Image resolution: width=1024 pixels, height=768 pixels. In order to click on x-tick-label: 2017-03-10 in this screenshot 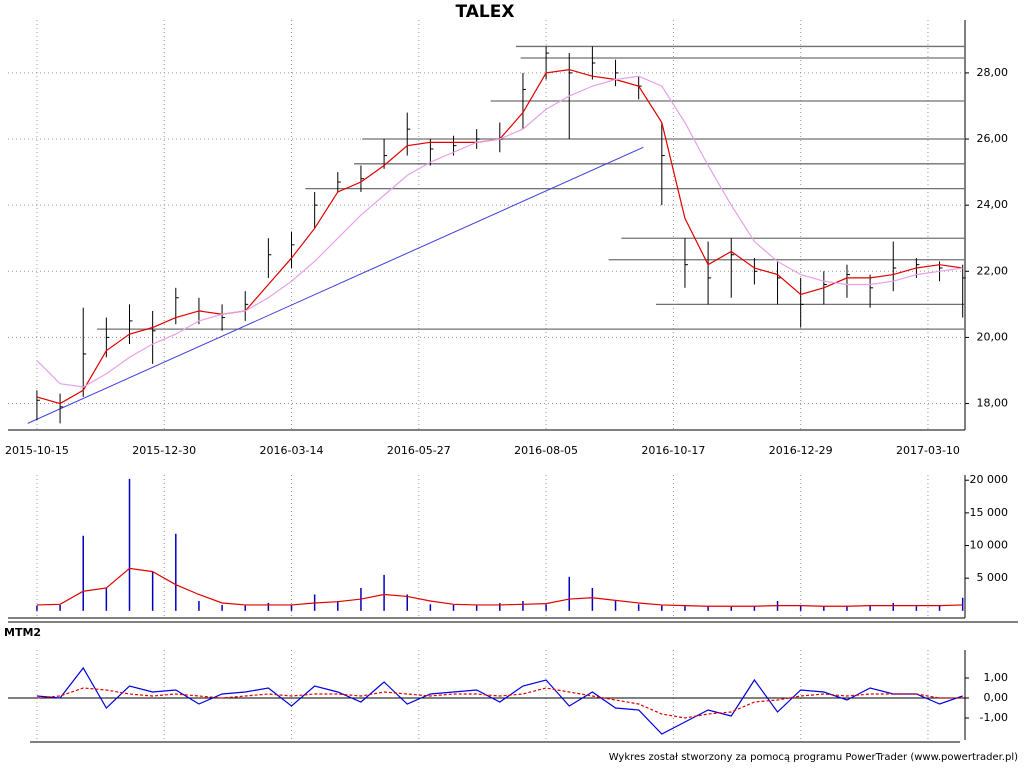, I will do `click(928, 450)`.